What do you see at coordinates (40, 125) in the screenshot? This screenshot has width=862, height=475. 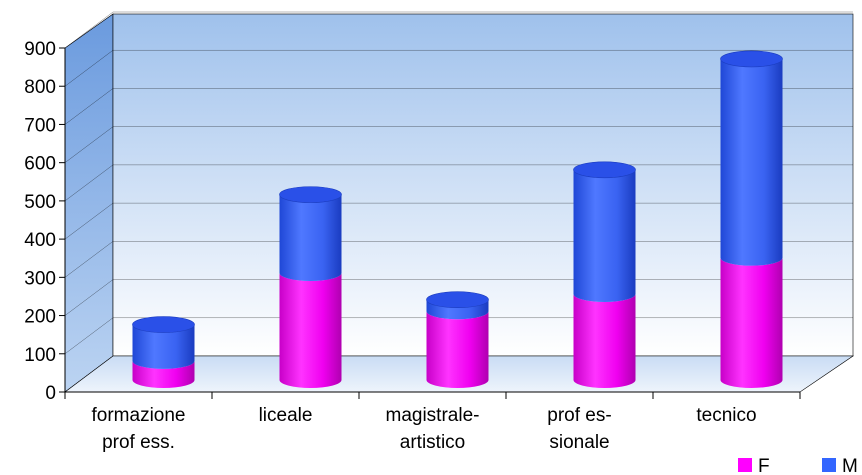 I see `y-tick-label: 700` at bounding box center [40, 125].